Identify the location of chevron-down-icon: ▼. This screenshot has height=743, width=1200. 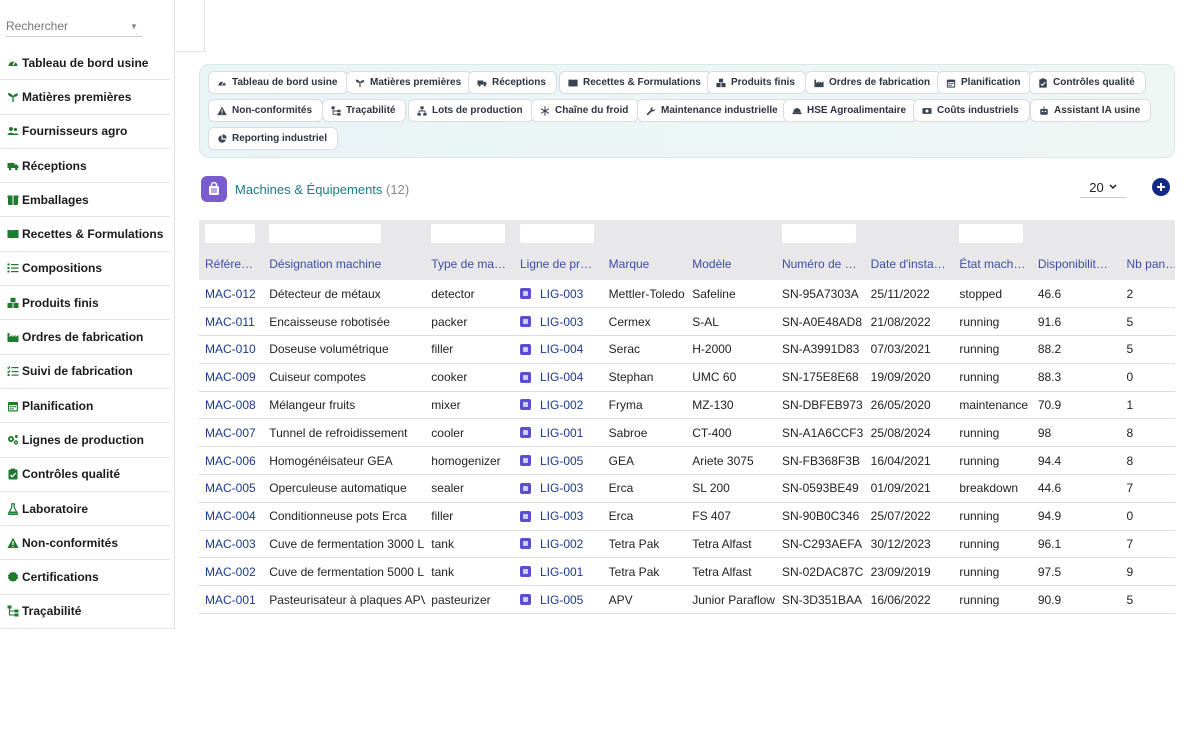
(134, 26).